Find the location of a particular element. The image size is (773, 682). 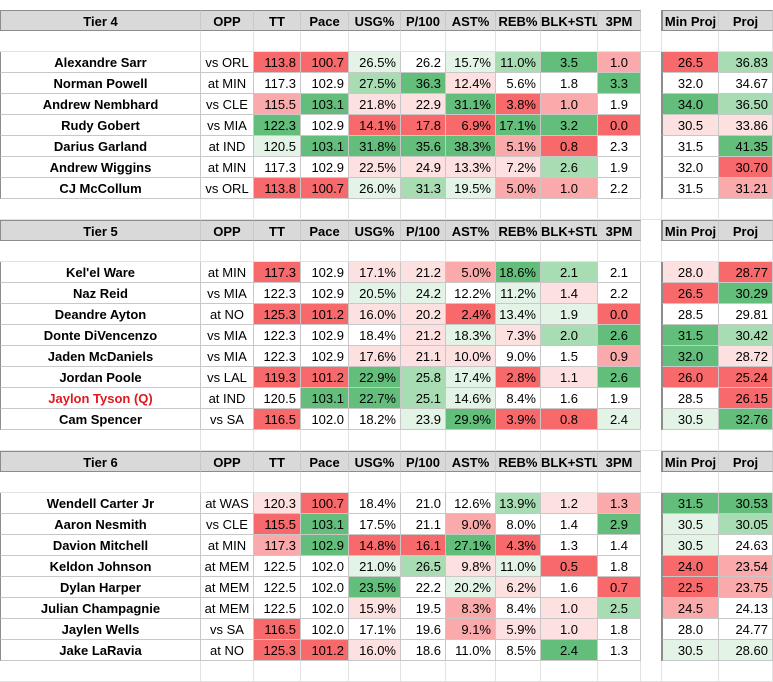

proj-cell: 32.76 is located at coordinates (746, 419).